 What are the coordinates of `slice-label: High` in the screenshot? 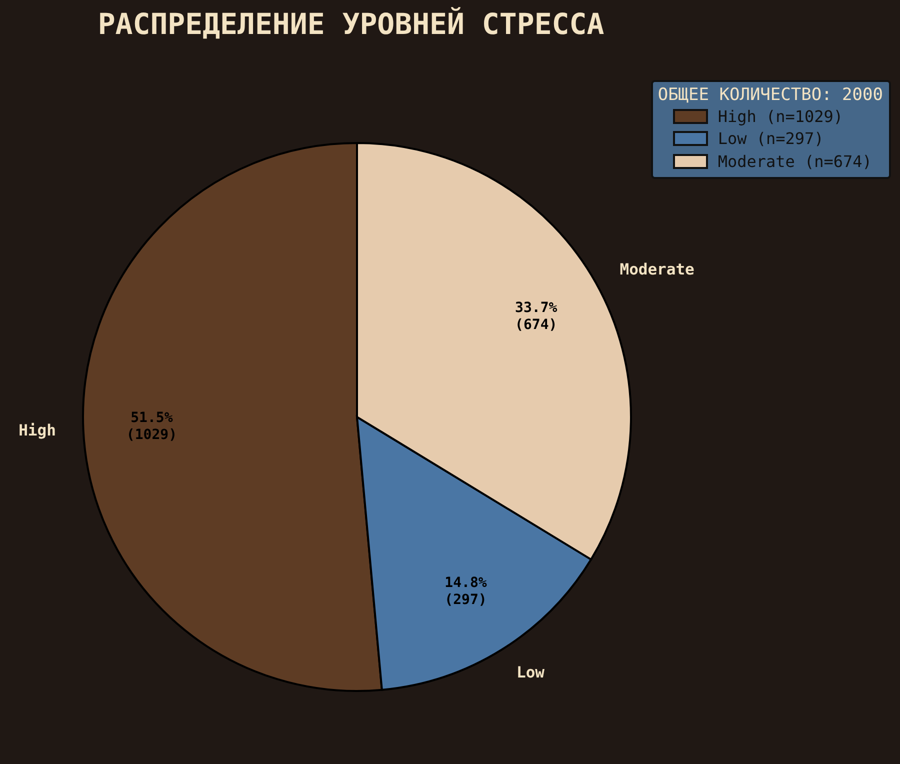 It's located at (37, 431).